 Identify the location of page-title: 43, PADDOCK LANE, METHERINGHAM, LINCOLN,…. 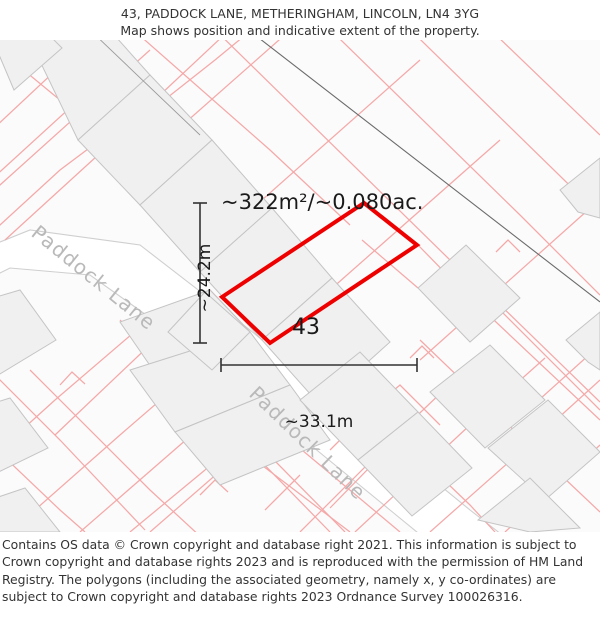
(300, 13).